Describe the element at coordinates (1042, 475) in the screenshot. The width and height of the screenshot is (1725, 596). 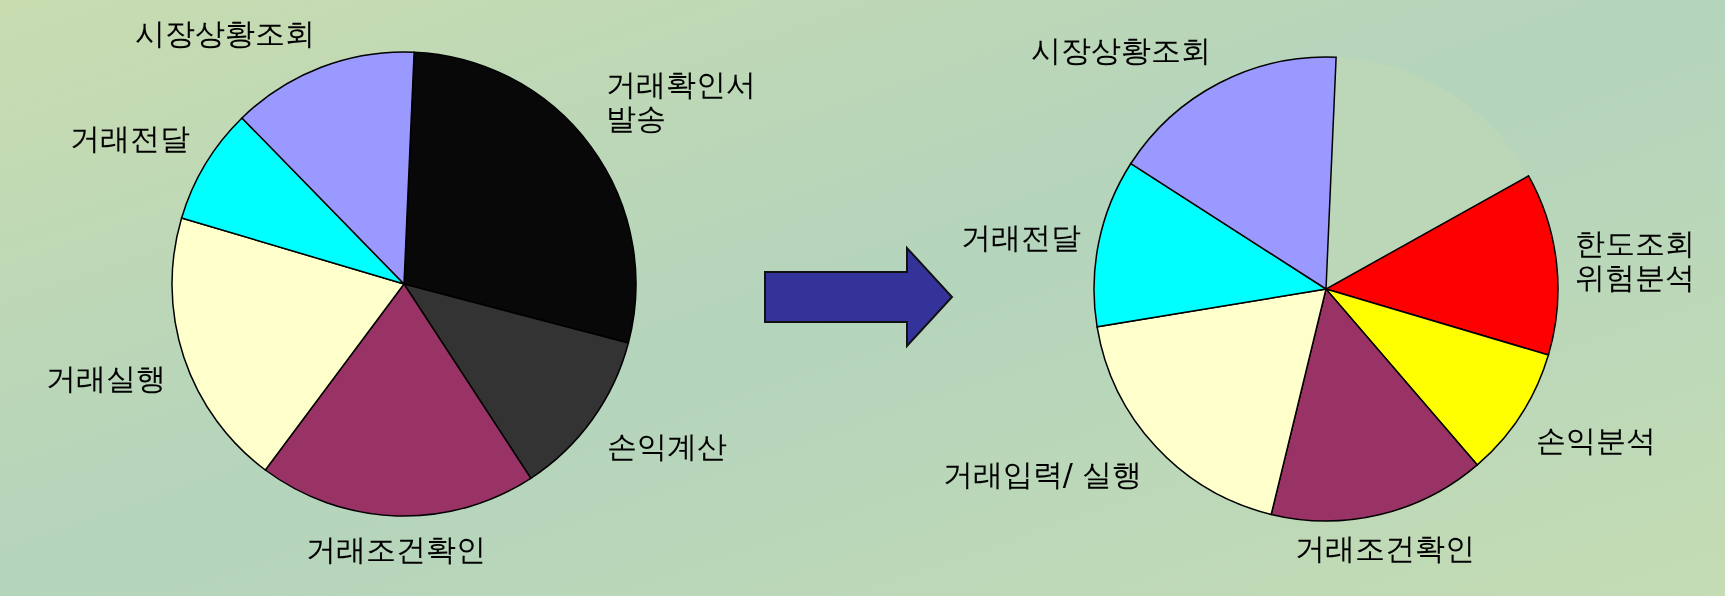
I see `slice-label: 거래입력/ 실행` at that location.